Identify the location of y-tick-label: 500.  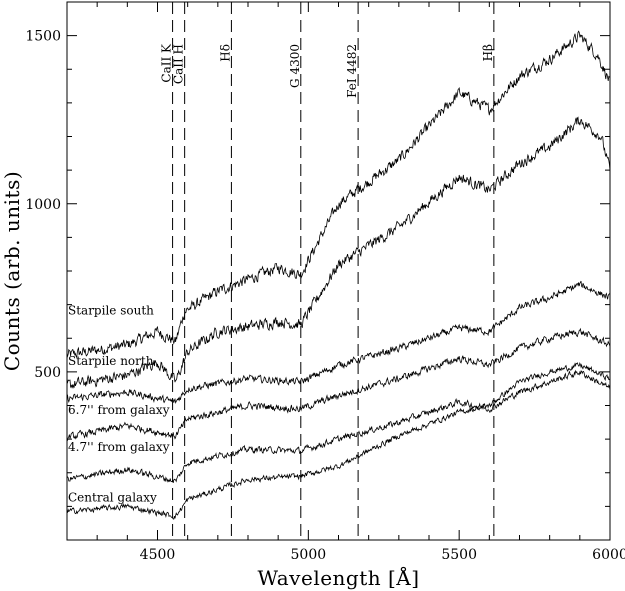
(47, 373).